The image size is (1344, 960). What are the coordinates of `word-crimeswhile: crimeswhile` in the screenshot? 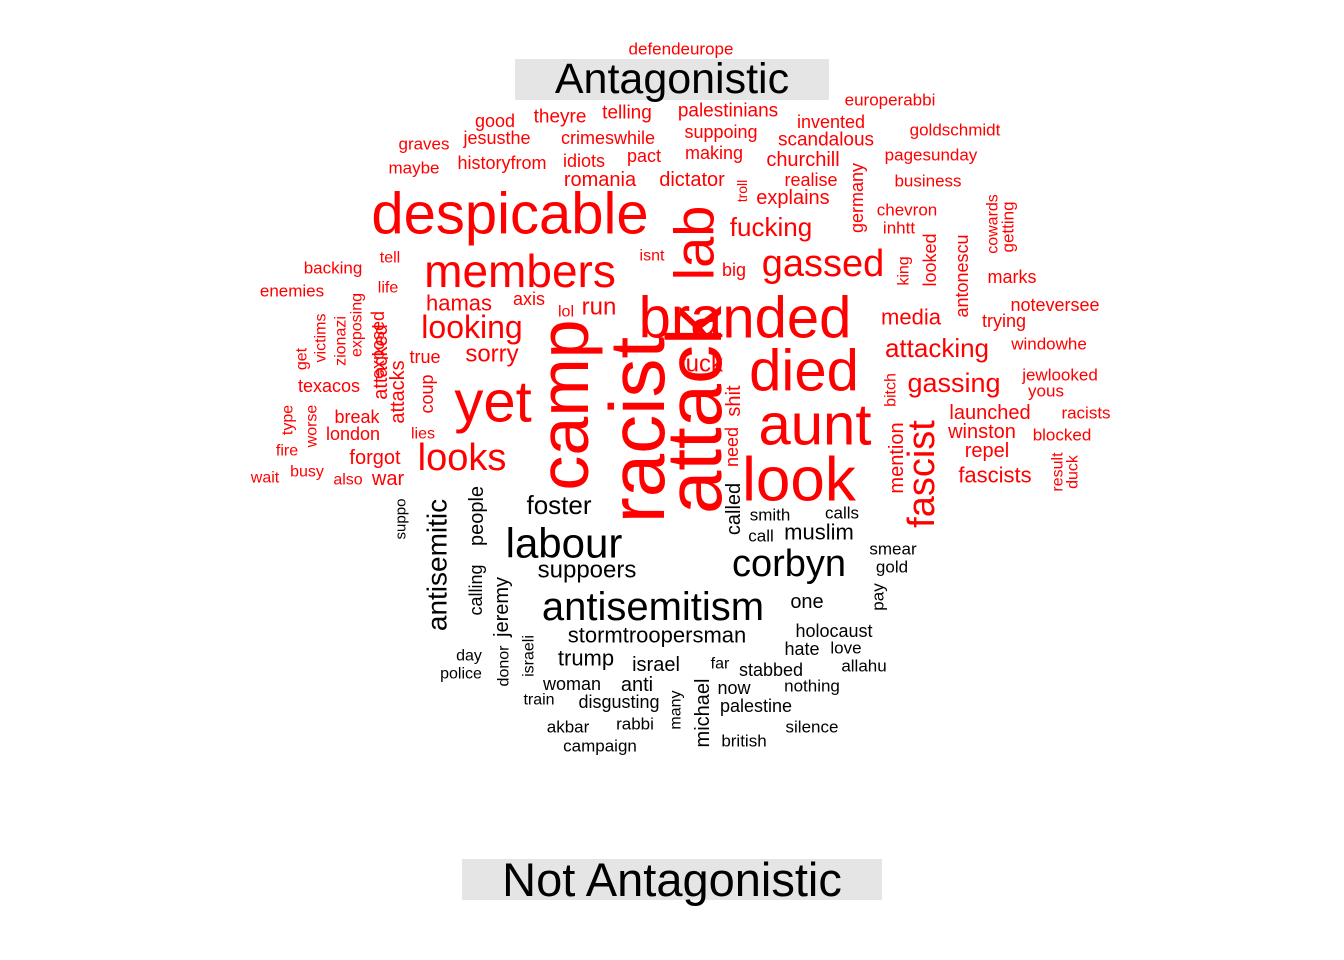 It's located at (608, 138).